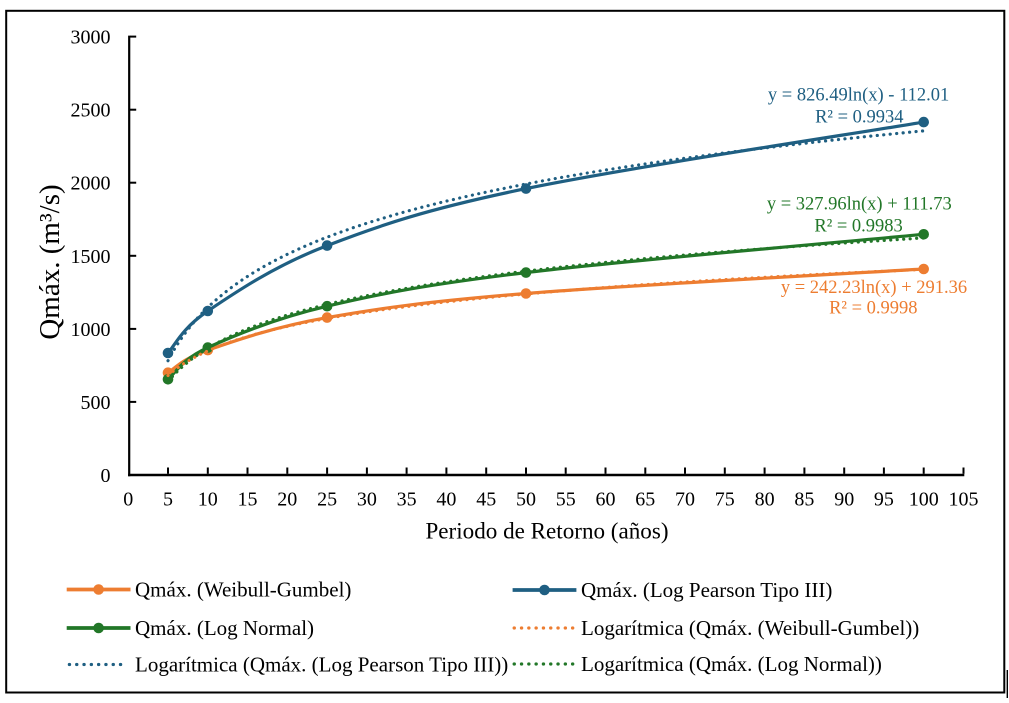 This screenshot has height=703, width=1009. What do you see at coordinates (706, 590) in the screenshot?
I see `svg-text: Qmáx. (Log Pearson Tipo III)` at bounding box center [706, 590].